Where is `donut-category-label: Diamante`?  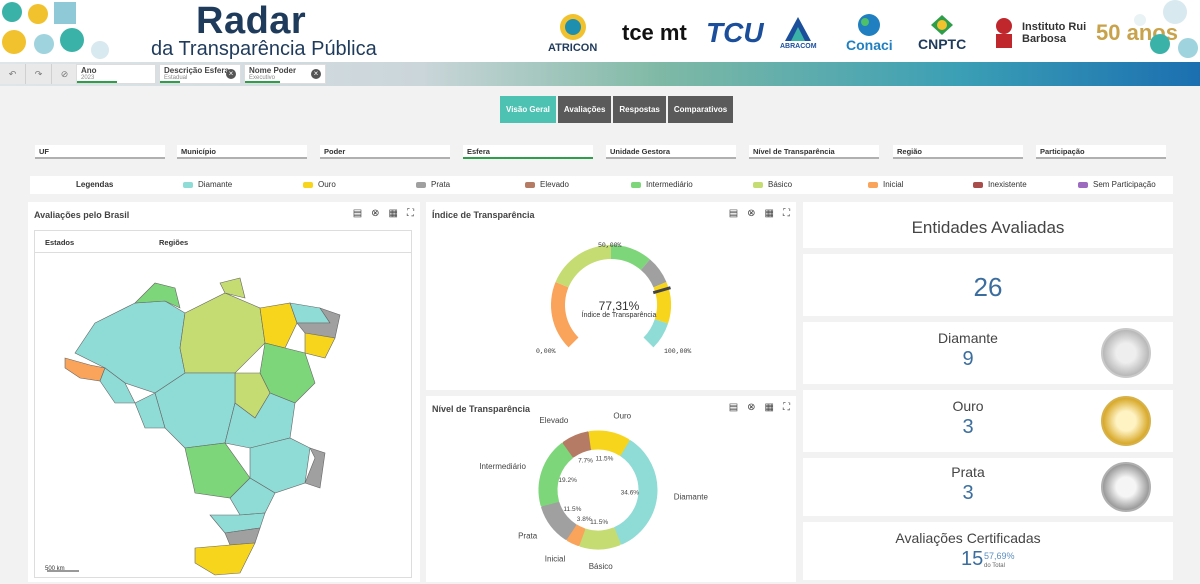 donut-category-label: Diamante is located at coordinates (691, 496).